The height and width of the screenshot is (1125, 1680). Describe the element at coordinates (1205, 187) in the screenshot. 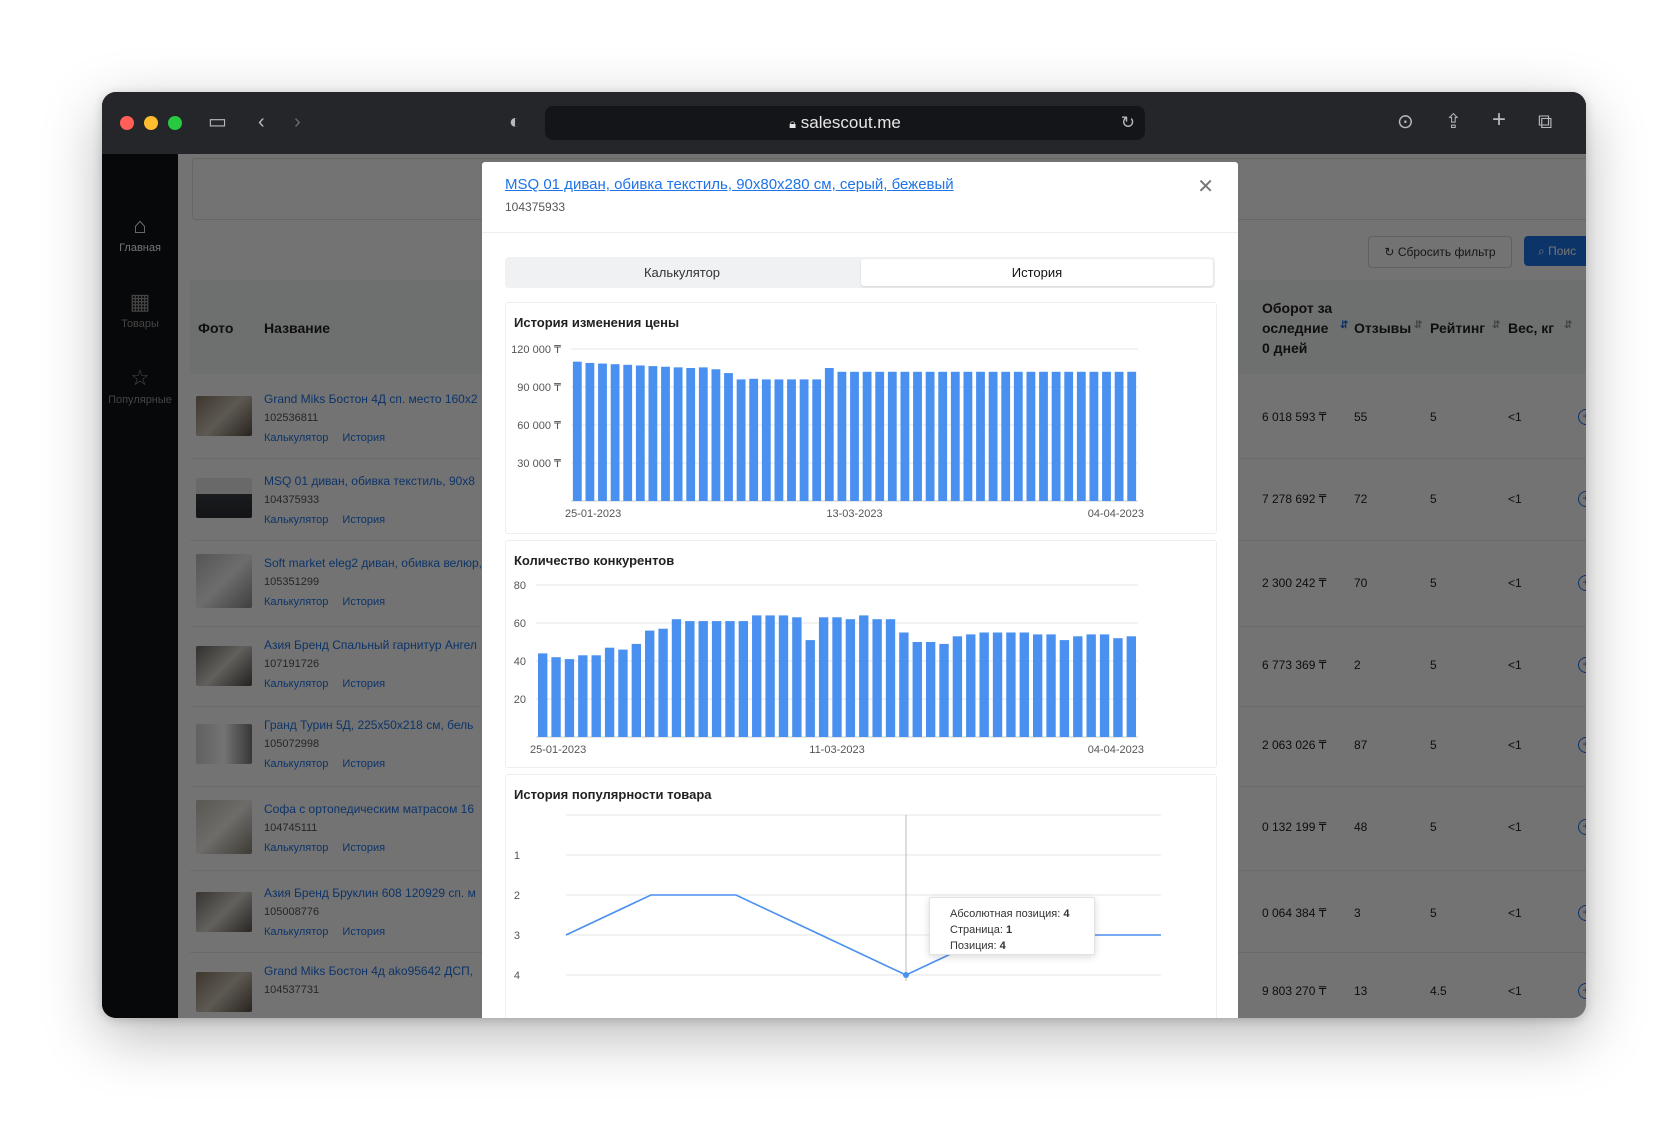

I see `close-icon: ✕` at that location.